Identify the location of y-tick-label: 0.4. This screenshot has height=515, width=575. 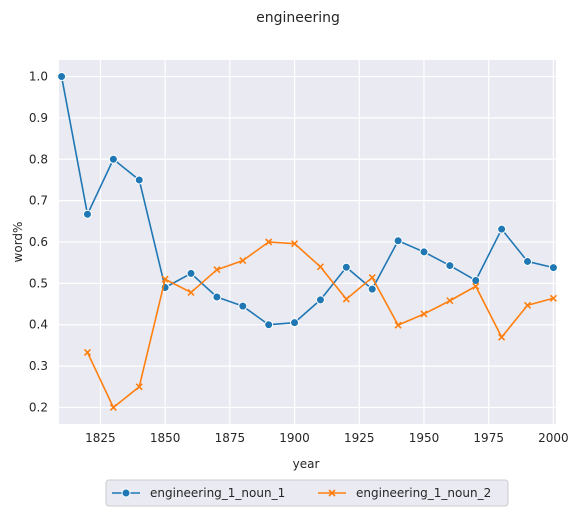
(38, 325).